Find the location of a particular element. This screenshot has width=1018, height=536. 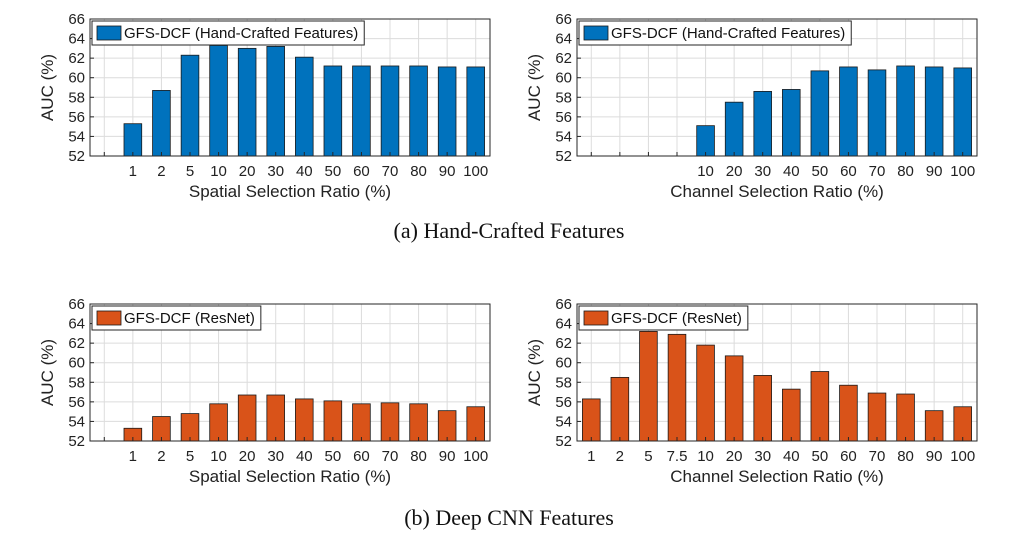

x-axis-label: Spatial Selection Ratio (%) is located at coordinates (290, 476).